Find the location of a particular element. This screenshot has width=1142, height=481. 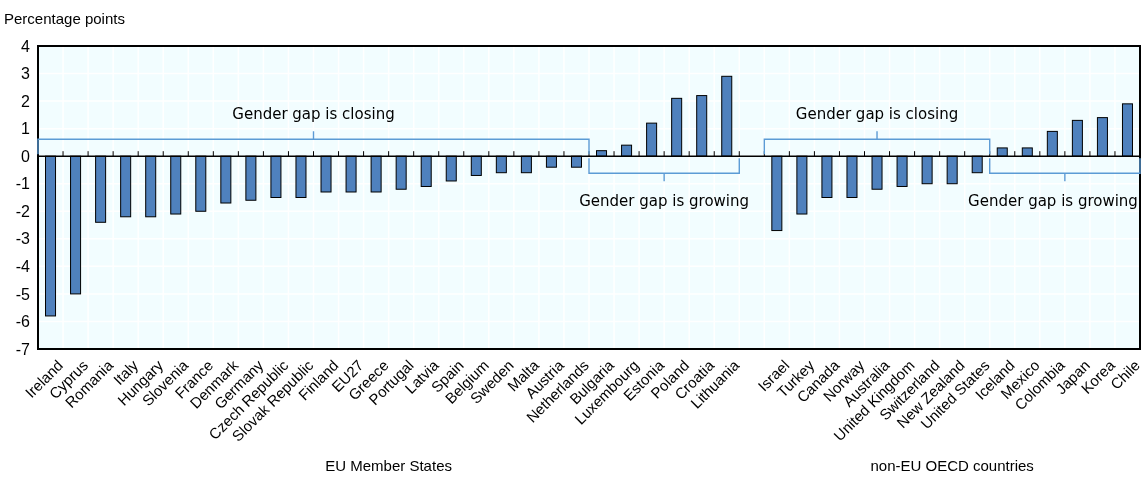

y-tick-label: 2 is located at coordinates (26, 101).